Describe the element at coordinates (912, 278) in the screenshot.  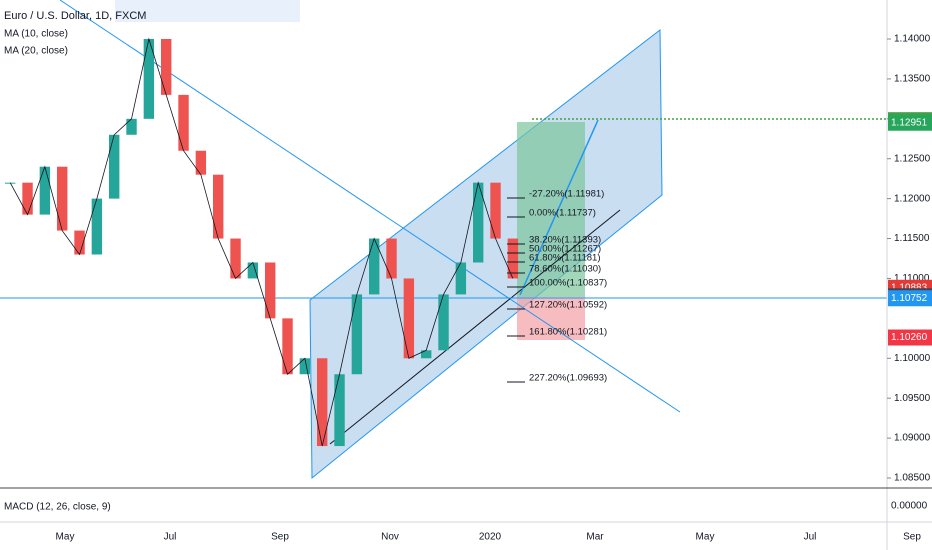
I see `y-tick-label: 1.11000` at that location.